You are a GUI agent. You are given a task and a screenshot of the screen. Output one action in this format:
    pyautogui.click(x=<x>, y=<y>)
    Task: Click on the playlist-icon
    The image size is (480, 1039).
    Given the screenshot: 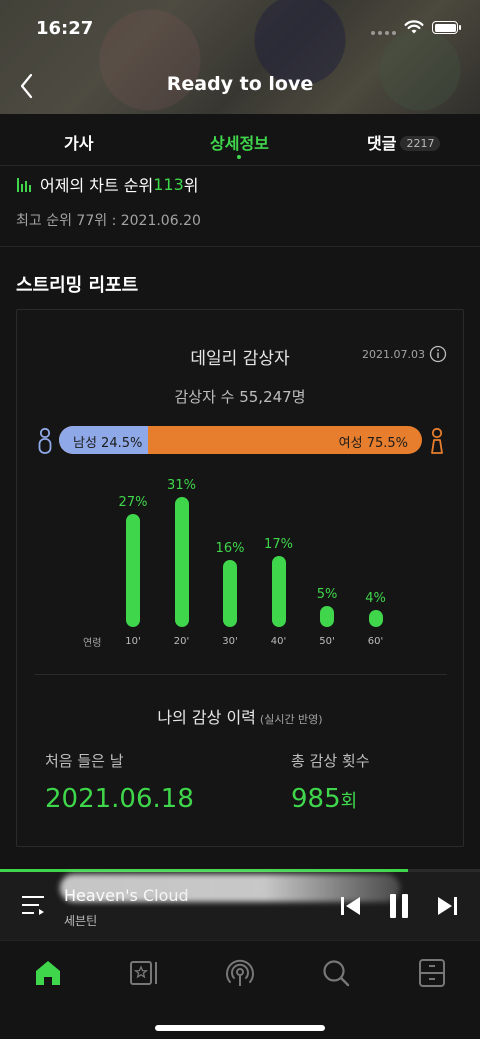 What is the action you would take?
    pyautogui.click(x=34, y=905)
    